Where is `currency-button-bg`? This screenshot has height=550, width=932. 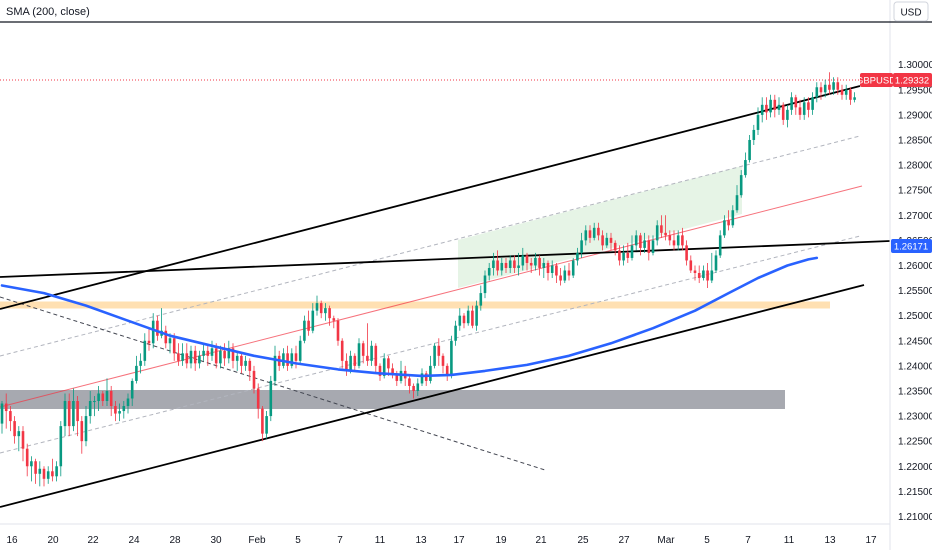 currency-button-bg is located at coordinates (911, 11).